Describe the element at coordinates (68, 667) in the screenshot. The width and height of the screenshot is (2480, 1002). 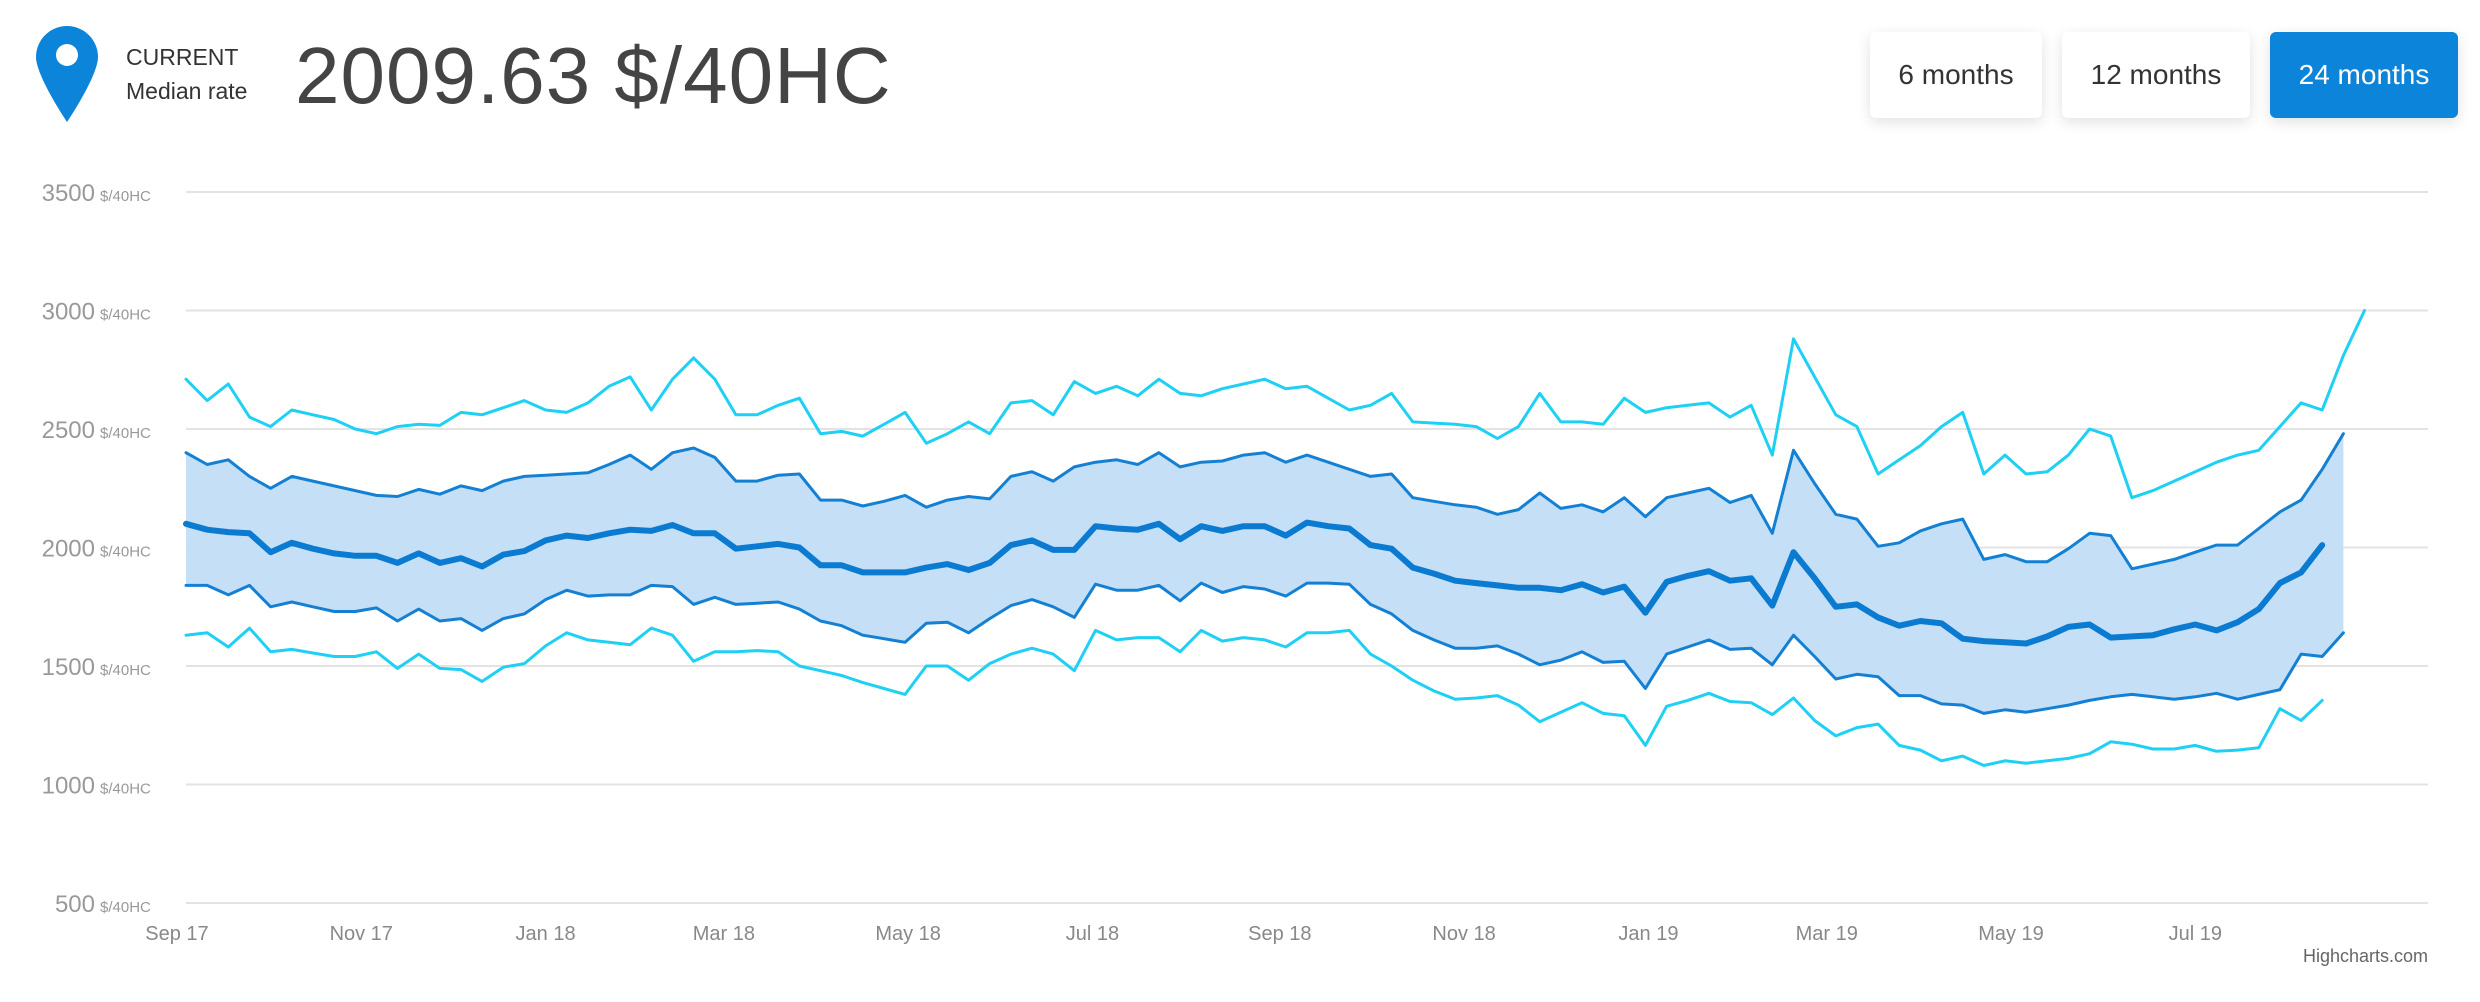
I see `y-tick-label-1500: 1500` at that location.